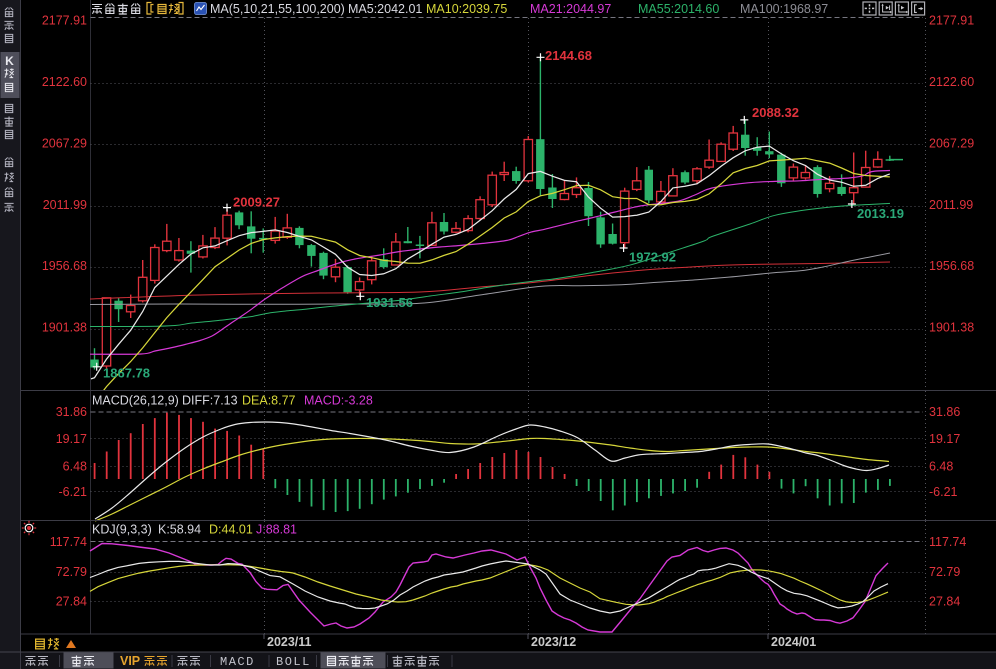 Image resolution: width=996 pixels, height=669 pixels. What do you see at coordinates (389, 302) in the screenshot?
I see `svg-text: 1931.56` at bounding box center [389, 302].